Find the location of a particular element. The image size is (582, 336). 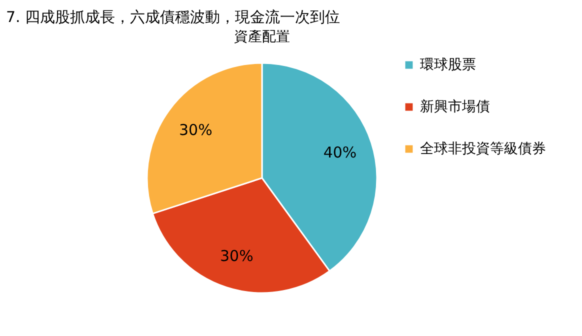

chart-title: 7. 四成股抓成長，六成債穩波動，現金流一次到位 is located at coordinates (173, 17).